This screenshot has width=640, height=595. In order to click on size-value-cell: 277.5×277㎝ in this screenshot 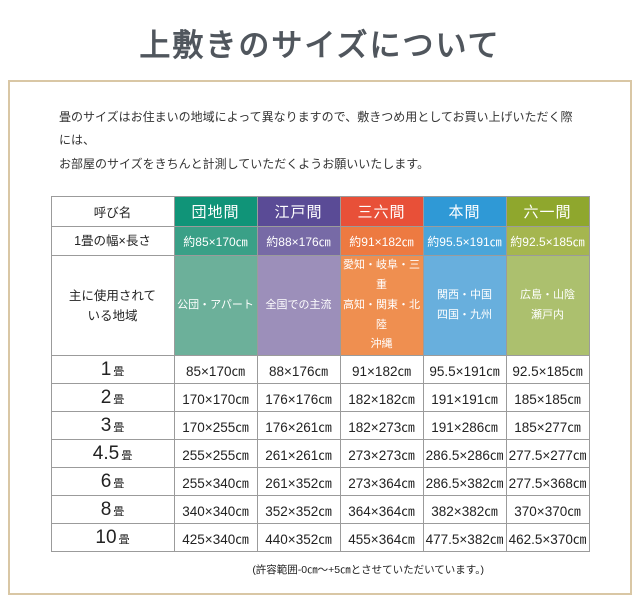, I will do `click(547, 454)`.